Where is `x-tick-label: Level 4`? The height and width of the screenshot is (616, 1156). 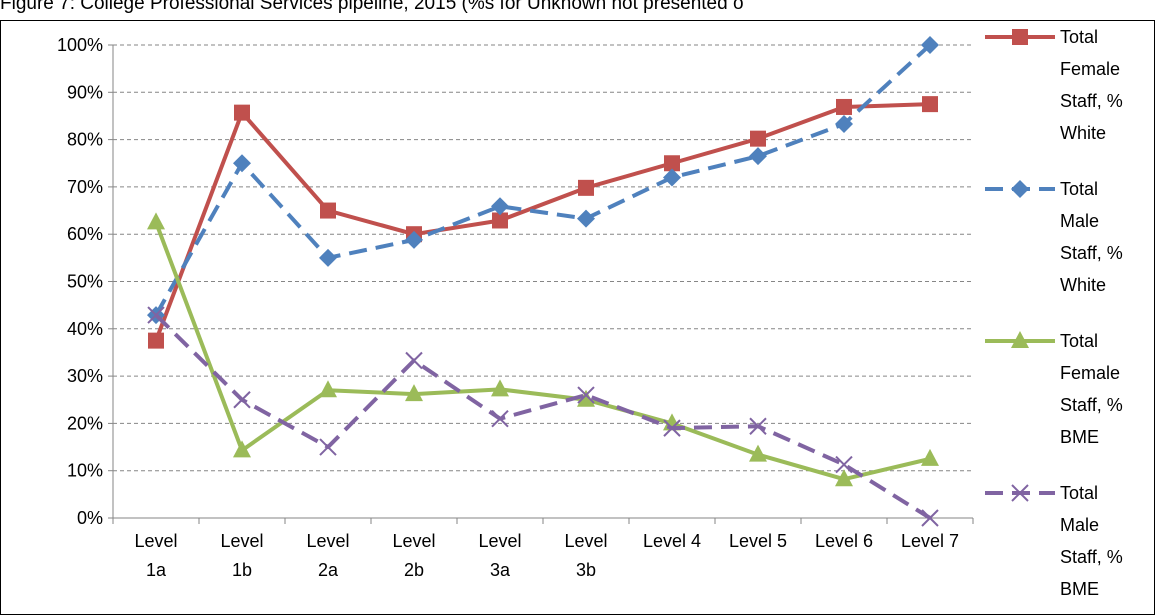 x-tick-label: Level 4 is located at coordinates (672, 541).